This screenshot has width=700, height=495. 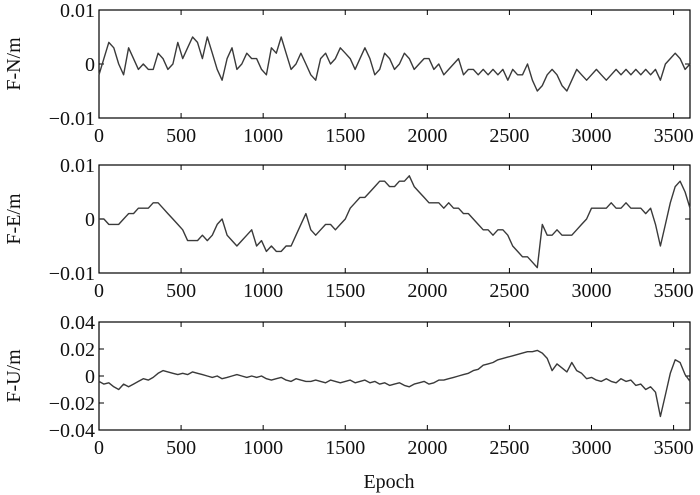 I want to click on y-tick-label: −0.02, so click(x=72, y=404).